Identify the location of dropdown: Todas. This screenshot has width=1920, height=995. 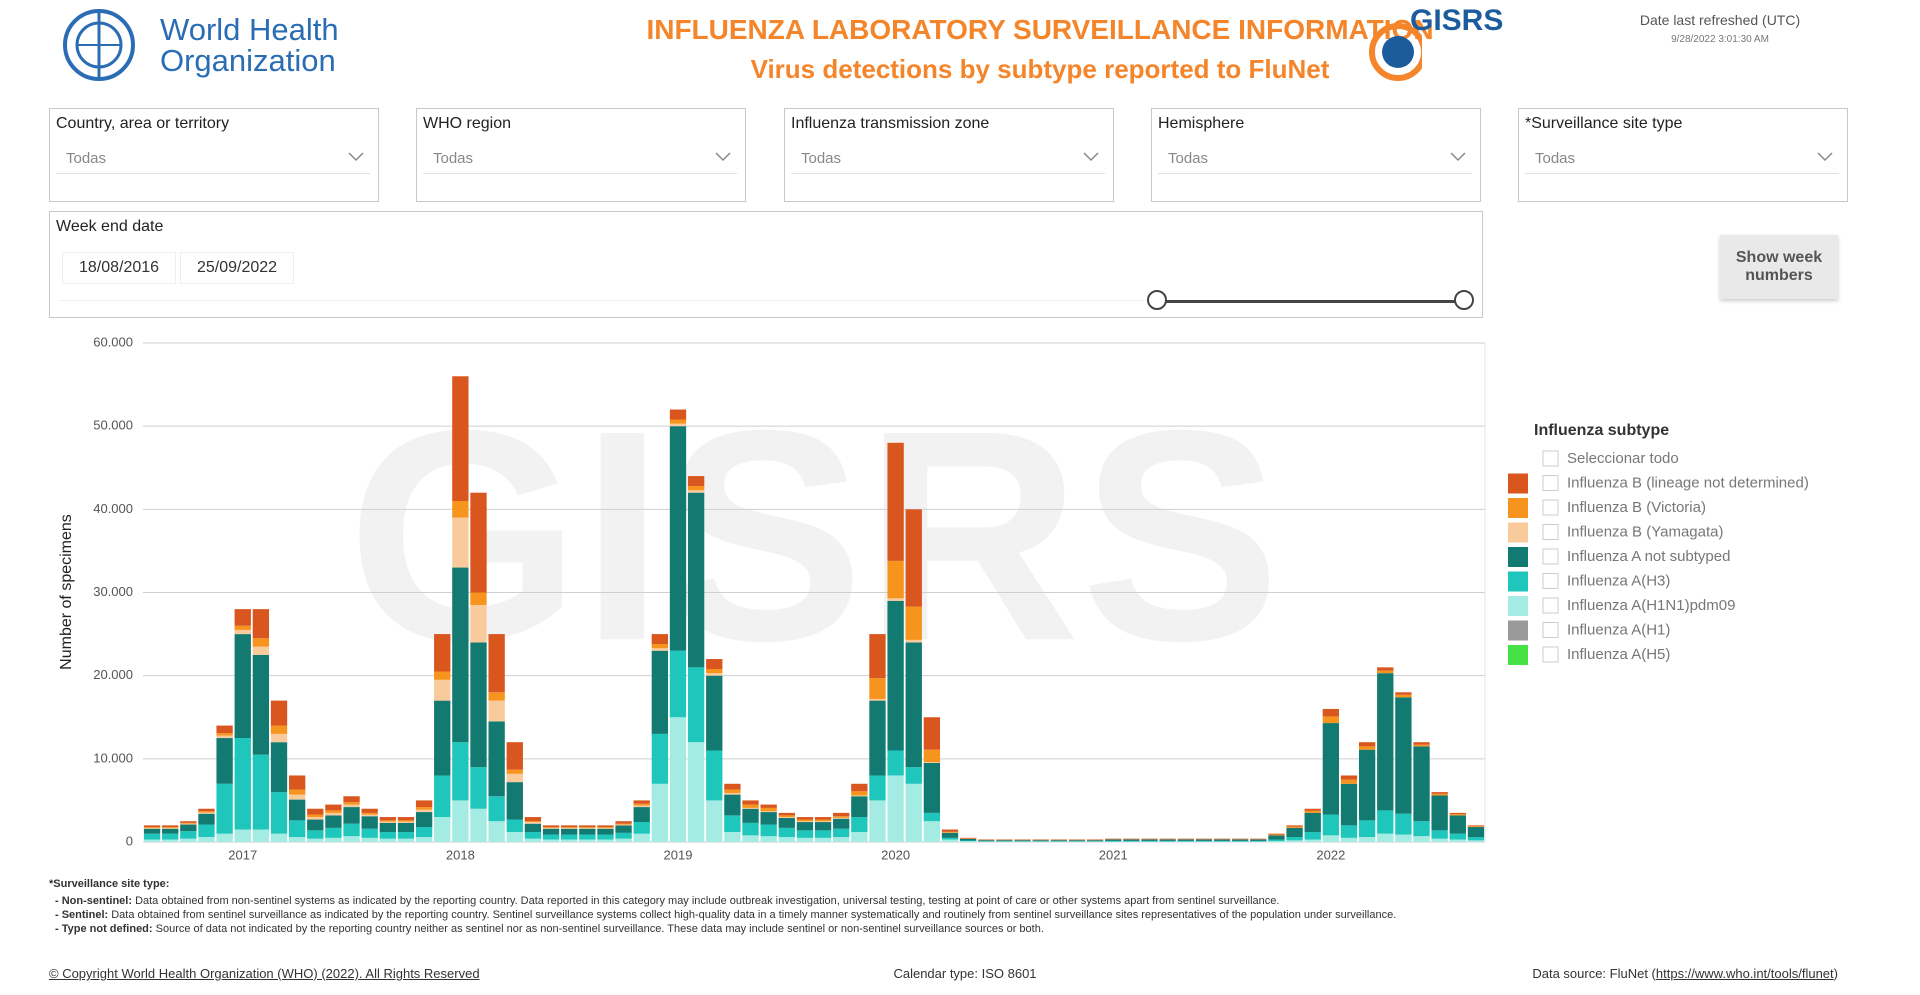
(213, 158).